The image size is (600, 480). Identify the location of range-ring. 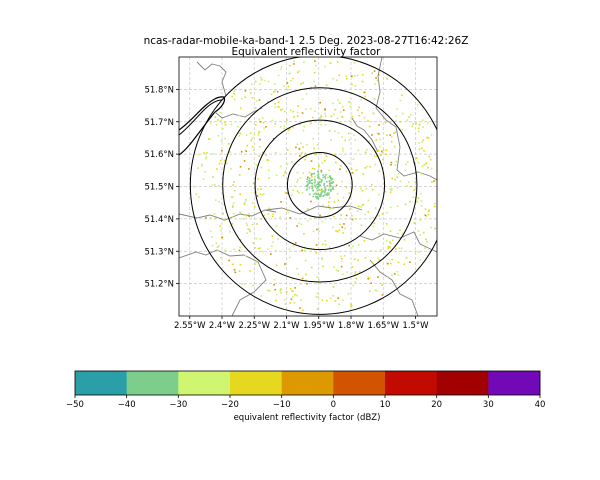
(320, 185).